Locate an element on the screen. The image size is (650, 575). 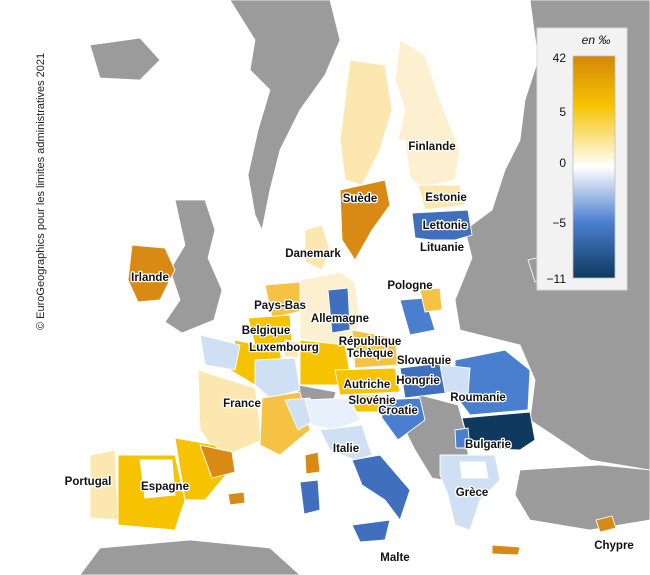
region-croatia is located at coordinates (402, 419).